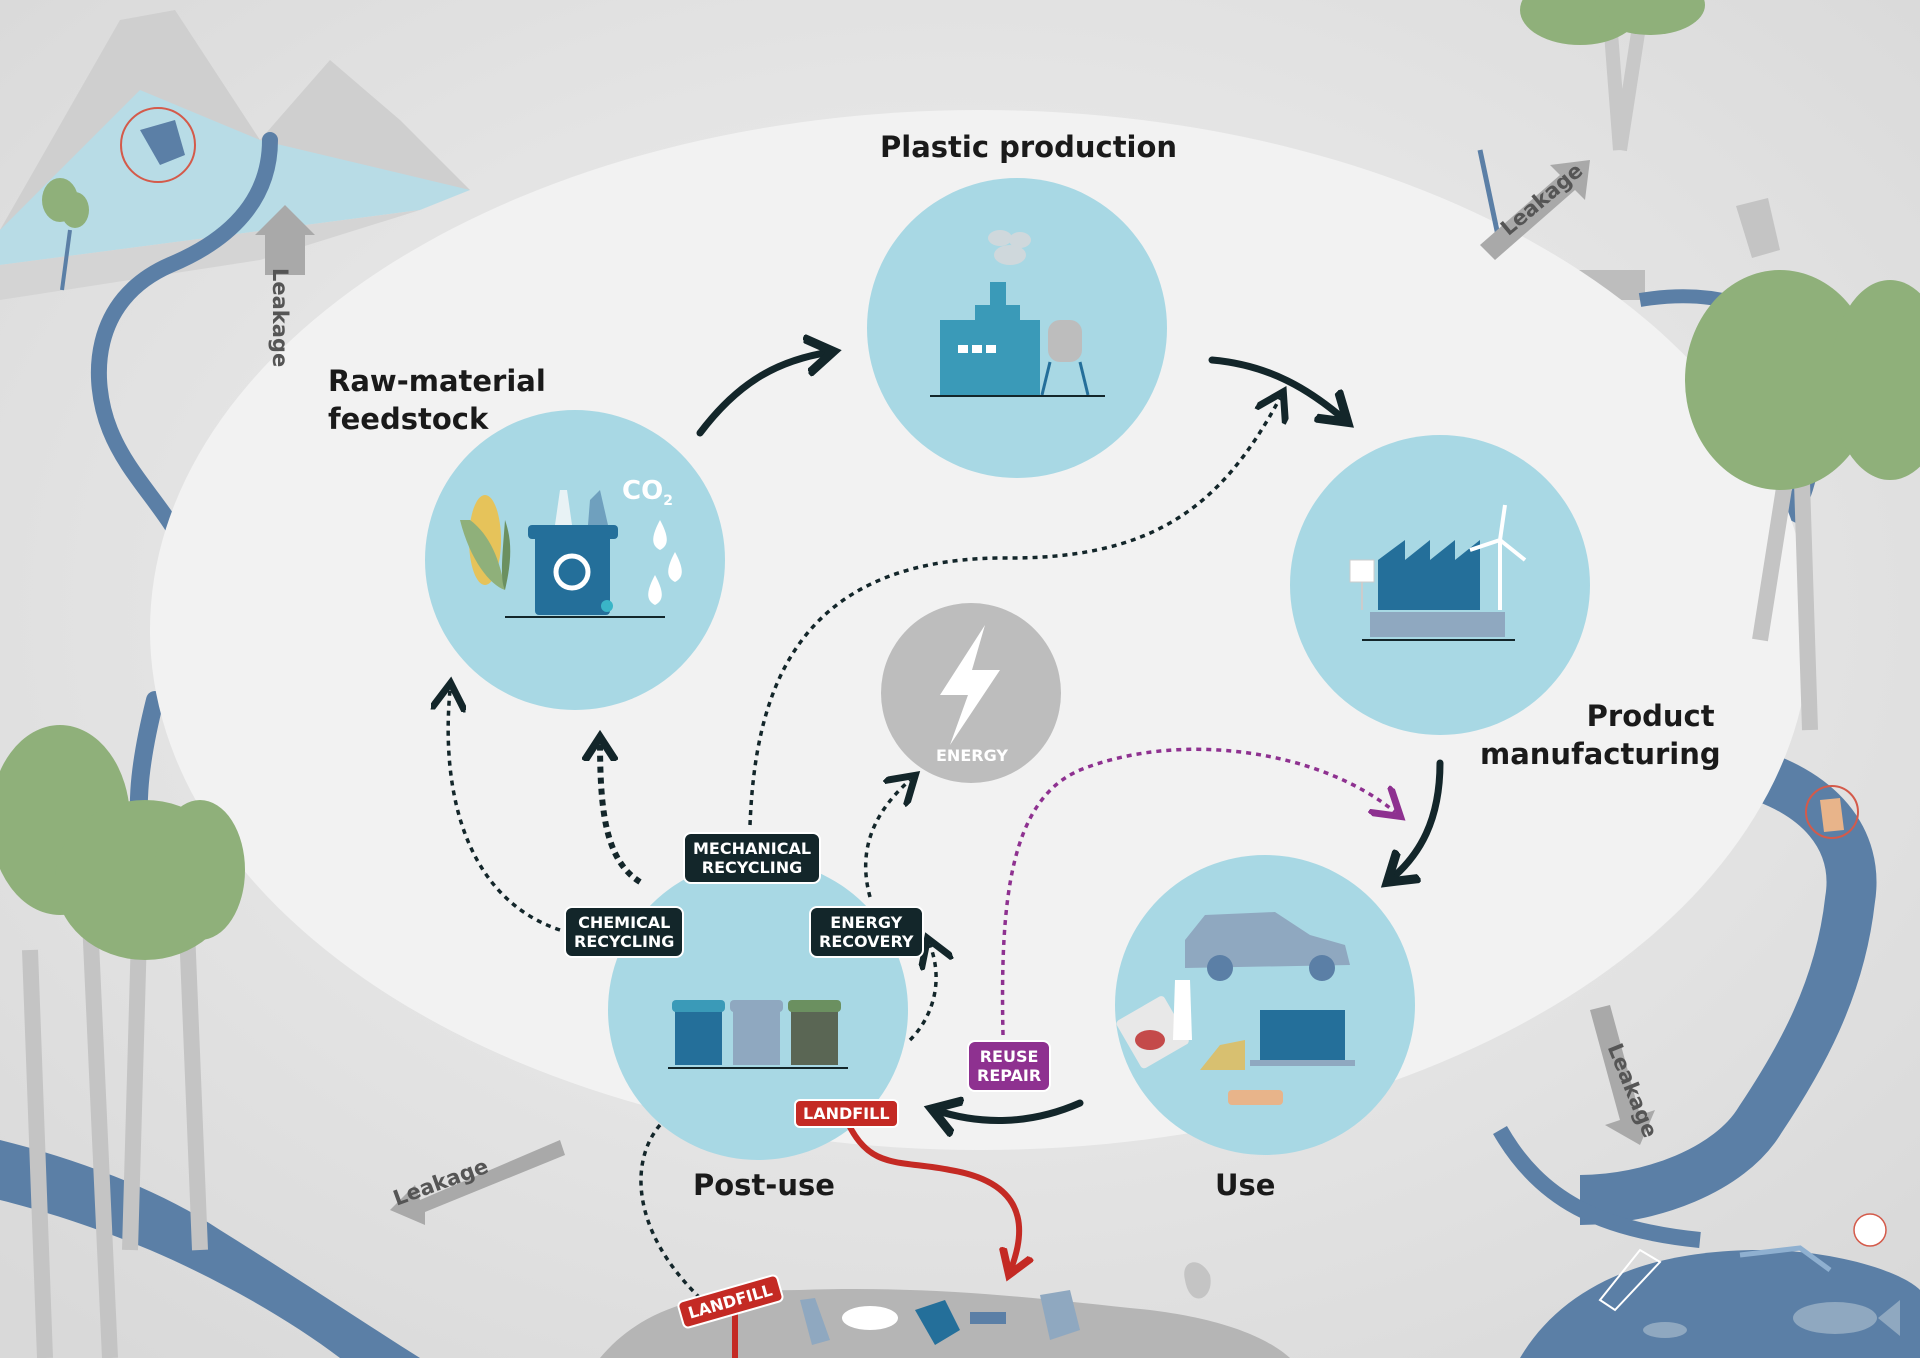 The width and height of the screenshot is (1920, 1358). I want to click on litter-circle-right, so click(1832, 812).